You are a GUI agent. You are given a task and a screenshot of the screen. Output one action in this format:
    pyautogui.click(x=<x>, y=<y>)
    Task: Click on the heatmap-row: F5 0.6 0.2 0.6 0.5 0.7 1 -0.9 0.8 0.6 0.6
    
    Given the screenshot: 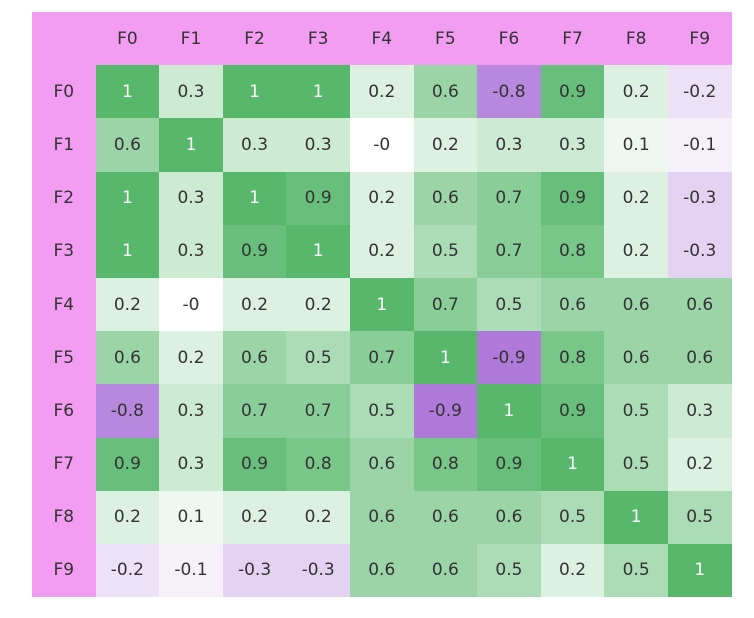 What is the action you would take?
    pyautogui.click(x=382, y=358)
    